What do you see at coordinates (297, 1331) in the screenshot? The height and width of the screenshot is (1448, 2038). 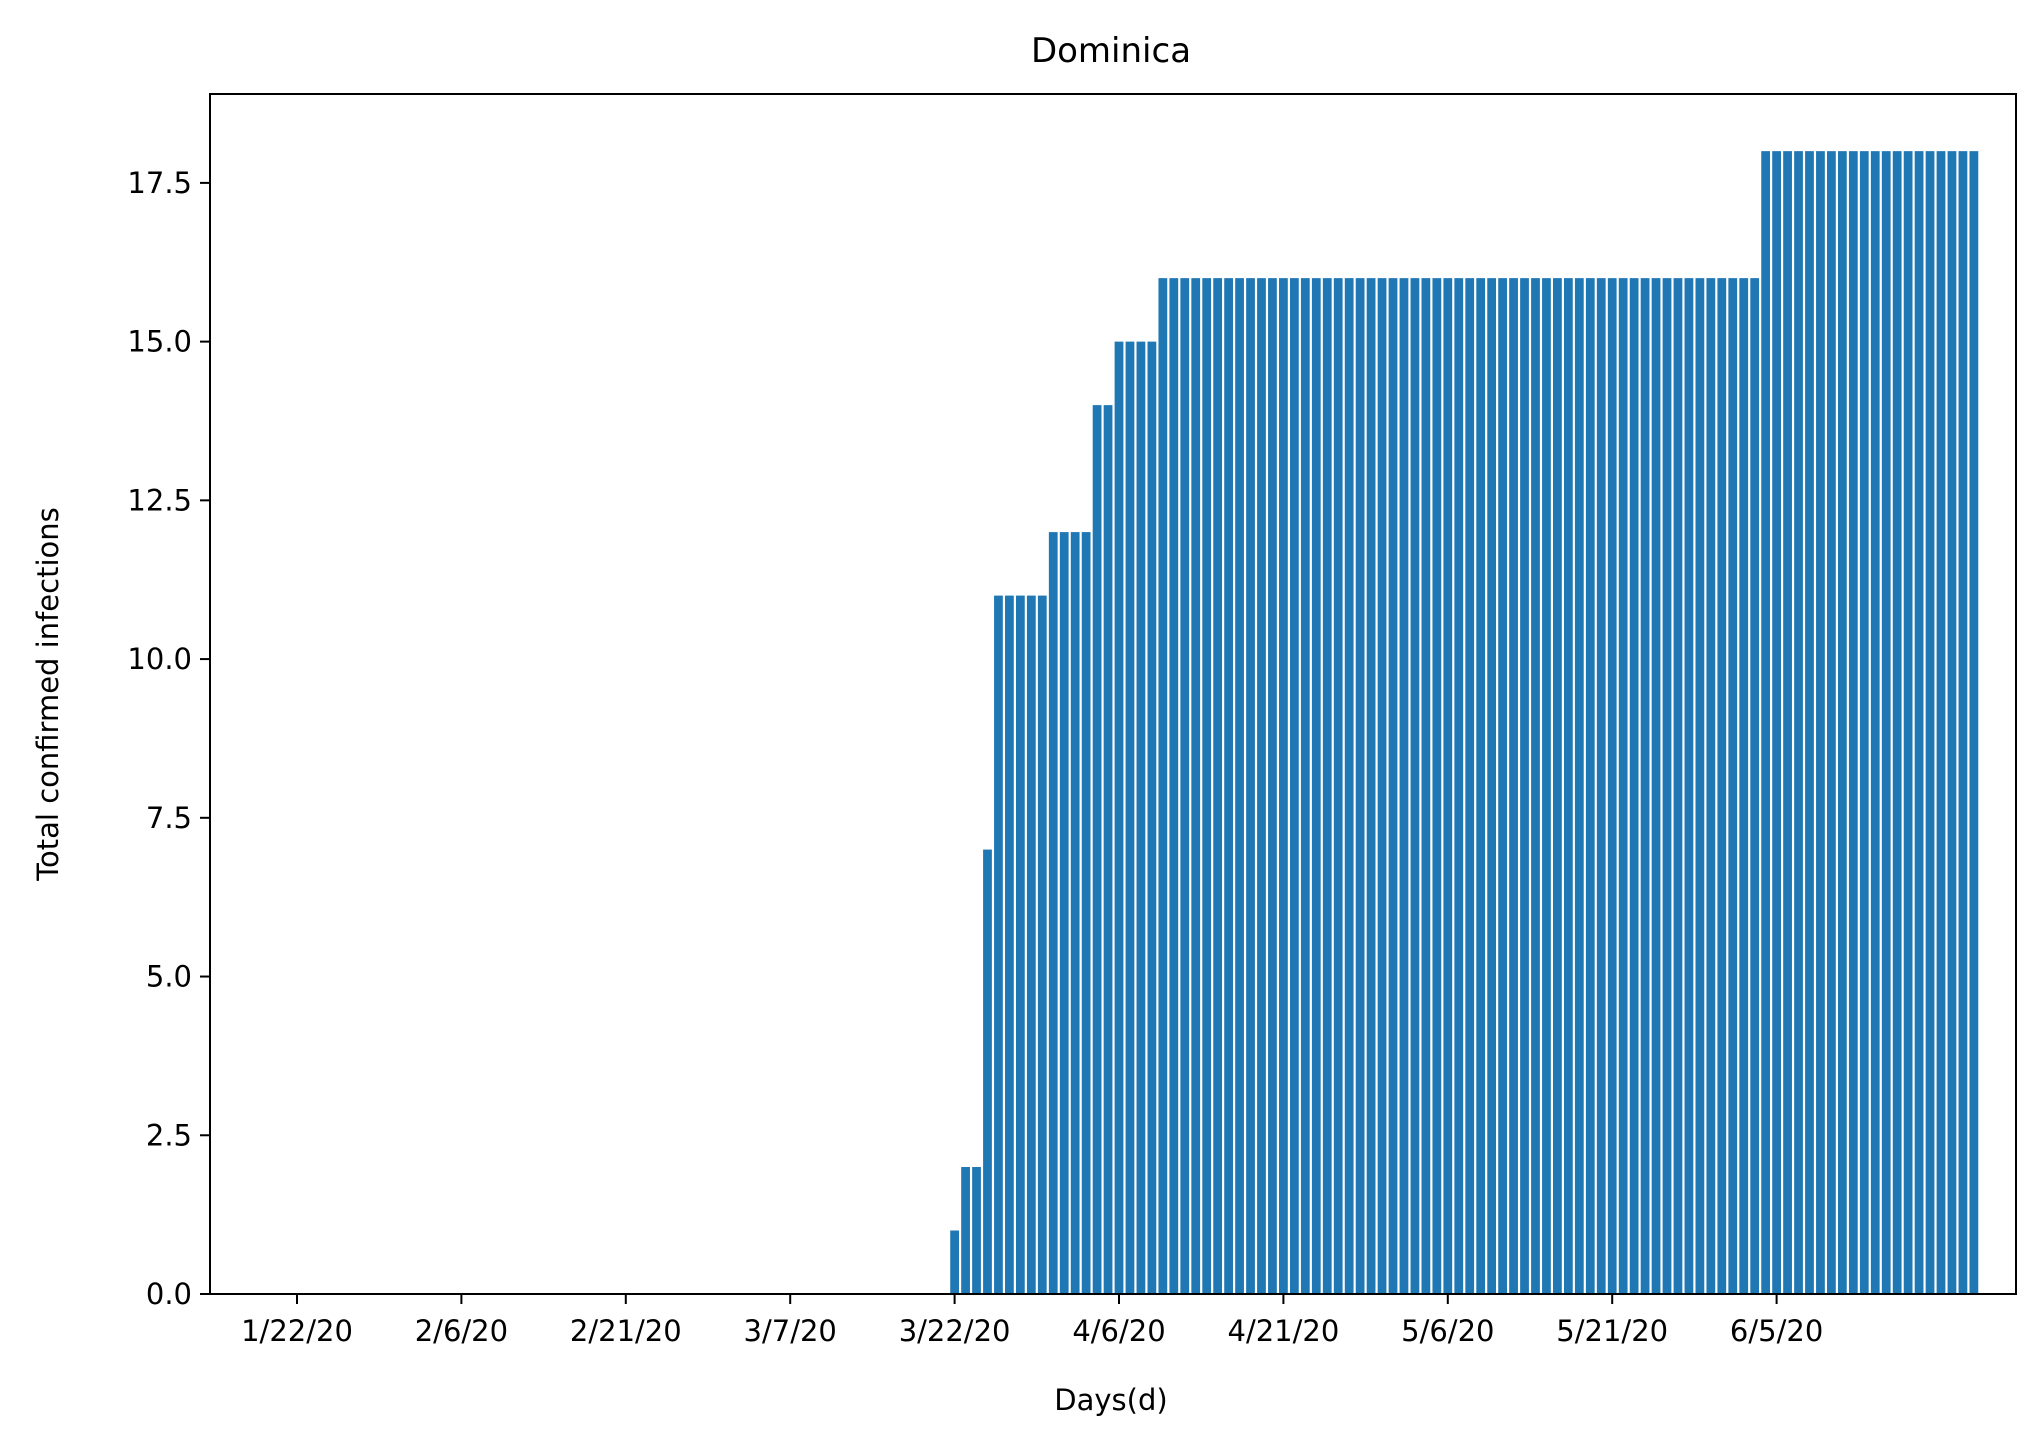 I see `x-tick-label: 1/22/20` at bounding box center [297, 1331].